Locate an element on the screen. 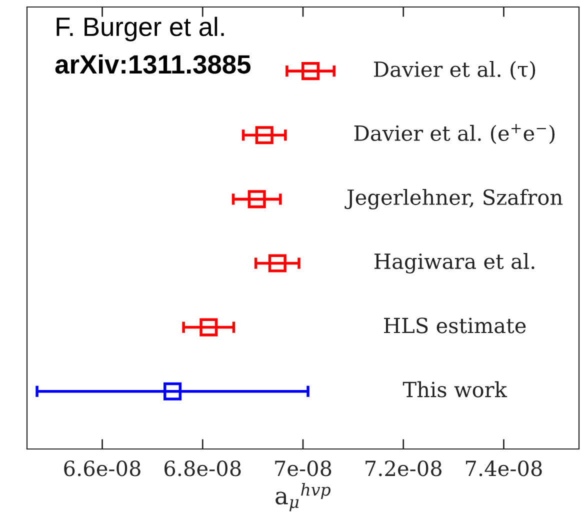  x-tick-label: 7e-08 is located at coordinates (303, 468).